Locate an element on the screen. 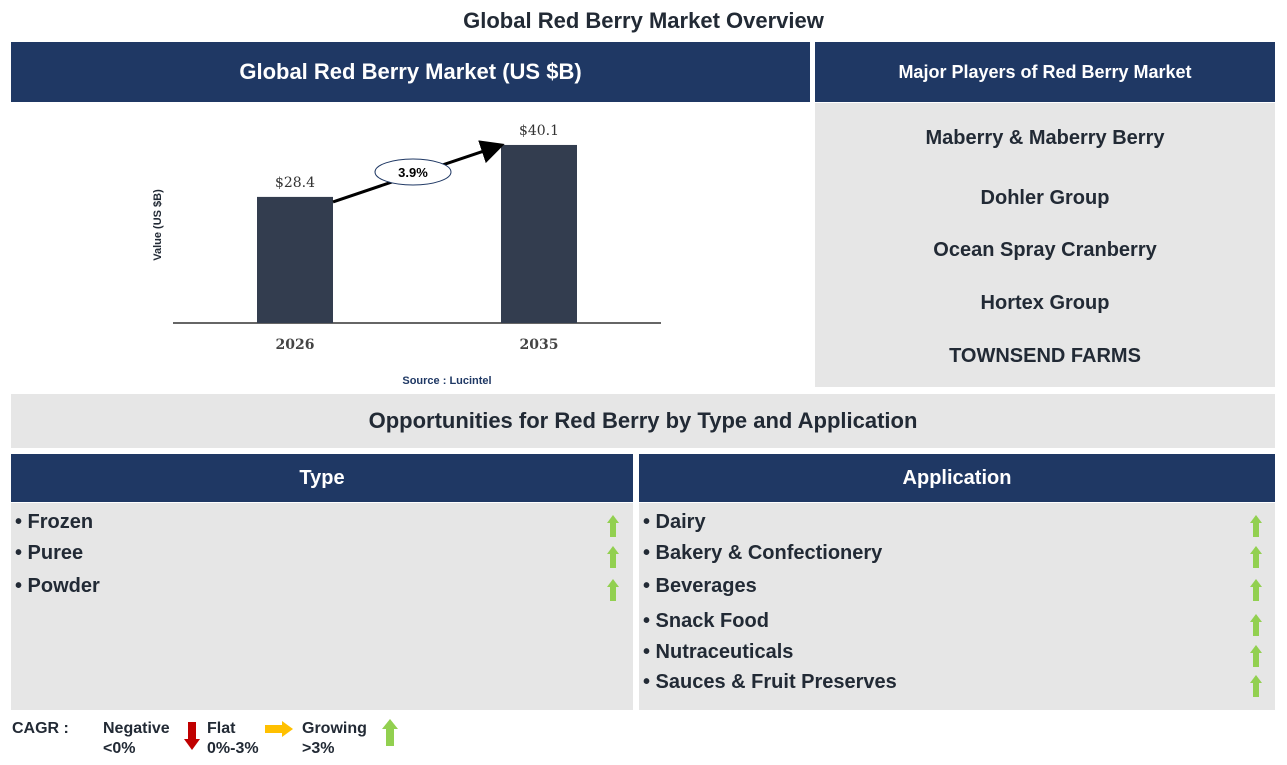 The image size is (1287, 765). player-1: Maberry & Maberry Berry is located at coordinates (1045, 138).